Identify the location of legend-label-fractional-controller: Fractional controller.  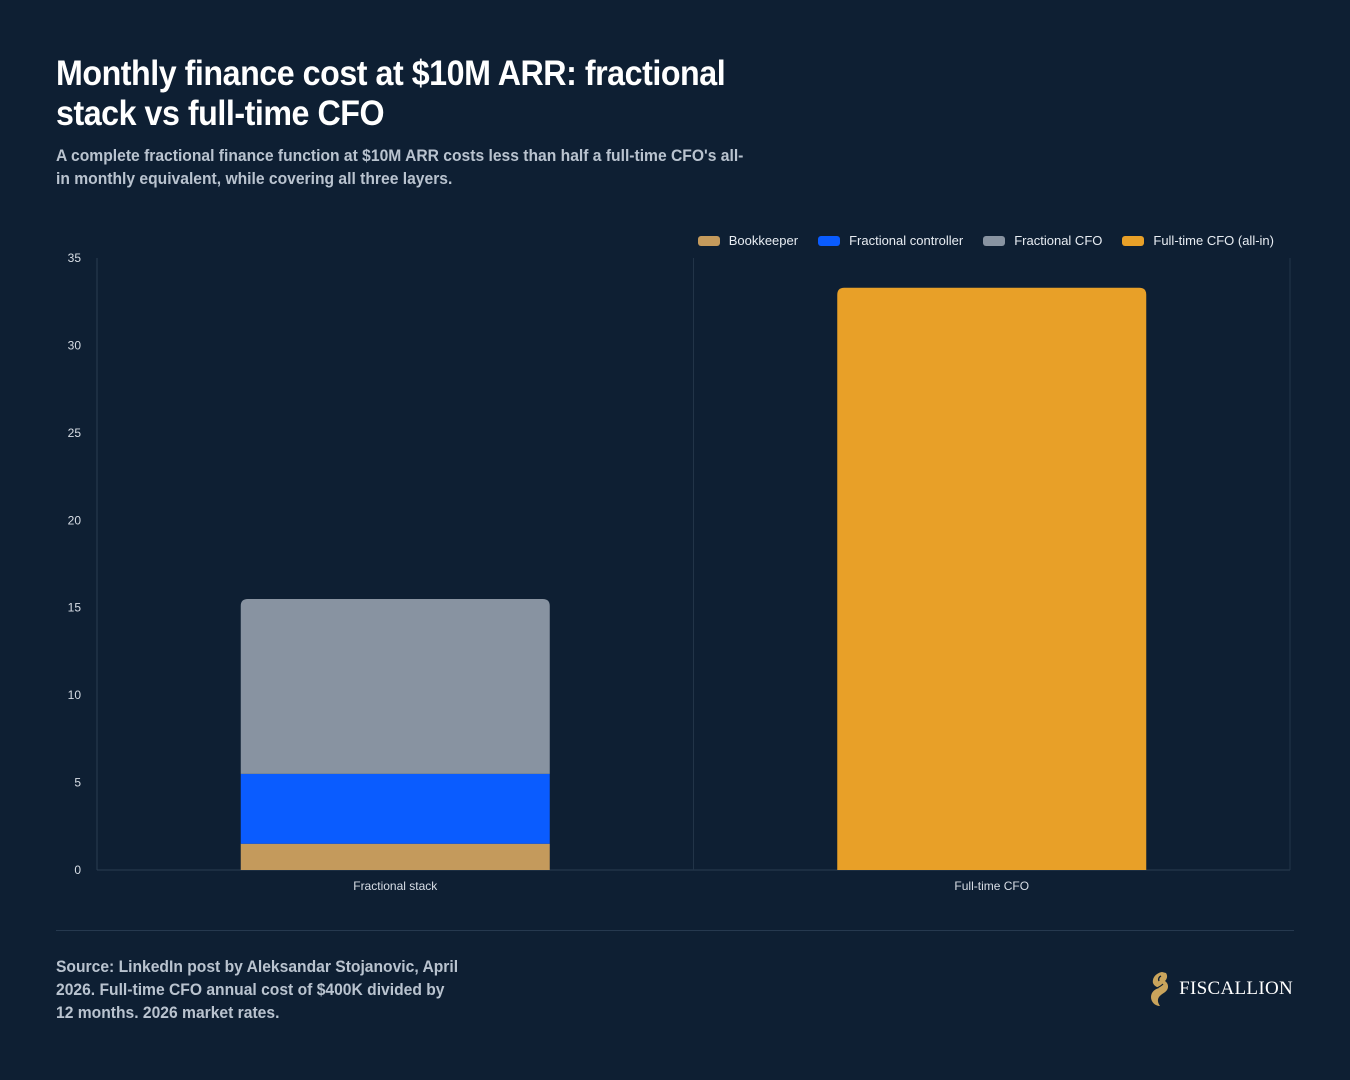
(906, 240).